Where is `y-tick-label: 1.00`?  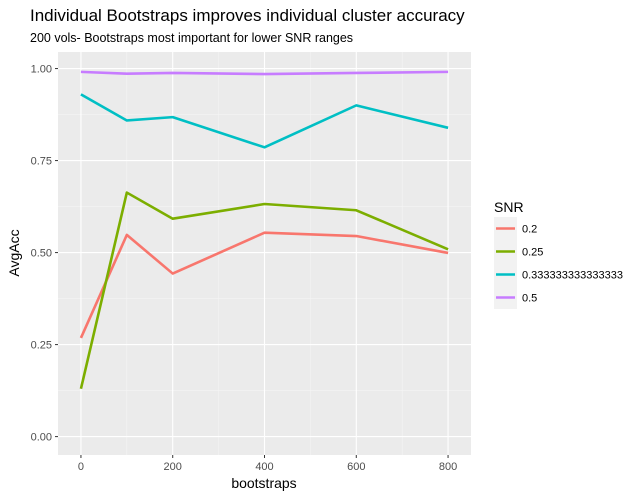 y-tick-label: 1.00 is located at coordinates (41, 70).